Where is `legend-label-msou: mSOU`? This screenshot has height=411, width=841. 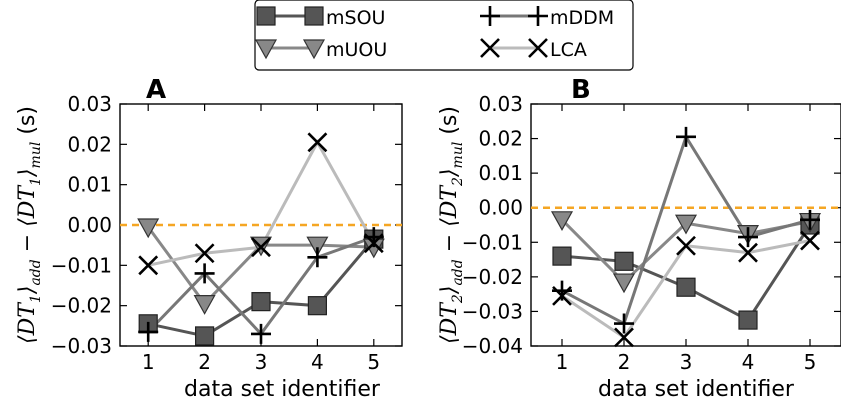 legend-label-msou: mSOU is located at coordinates (355, 18).